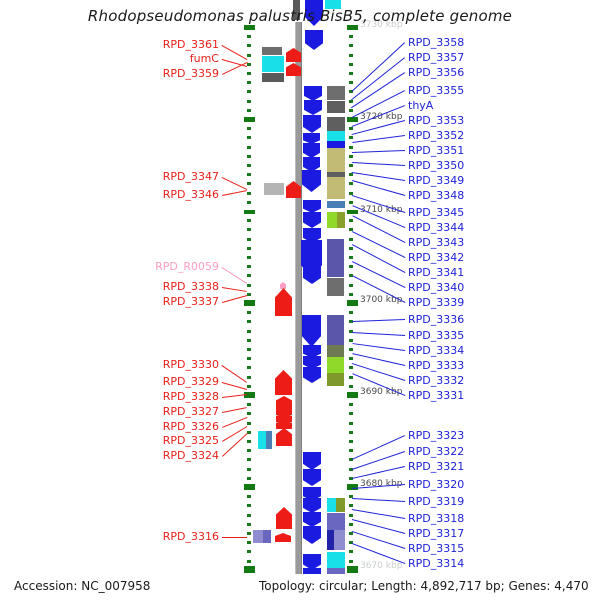 The width and height of the screenshot is (600, 600). What do you see at coordinates (436, 435) in the screenshot?
I see `gene-label-reverse: RPD_3323` at bounding box center [436, 435].